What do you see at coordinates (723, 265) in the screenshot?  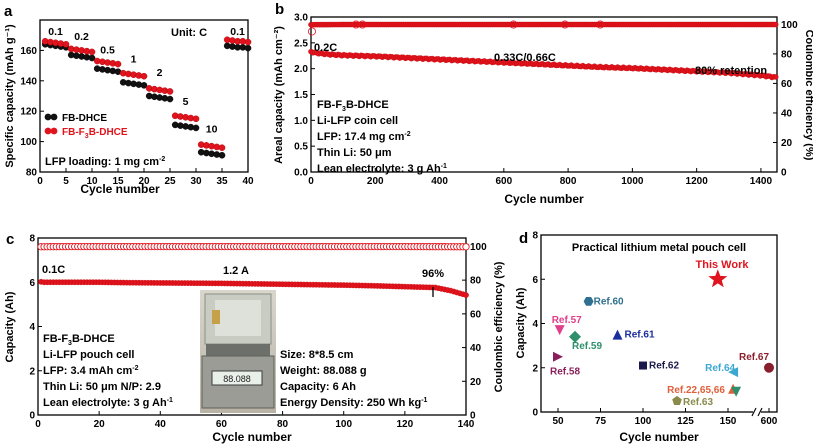 I see `panel-d-this-work-label: This Work` at bounding box center [723, 265].